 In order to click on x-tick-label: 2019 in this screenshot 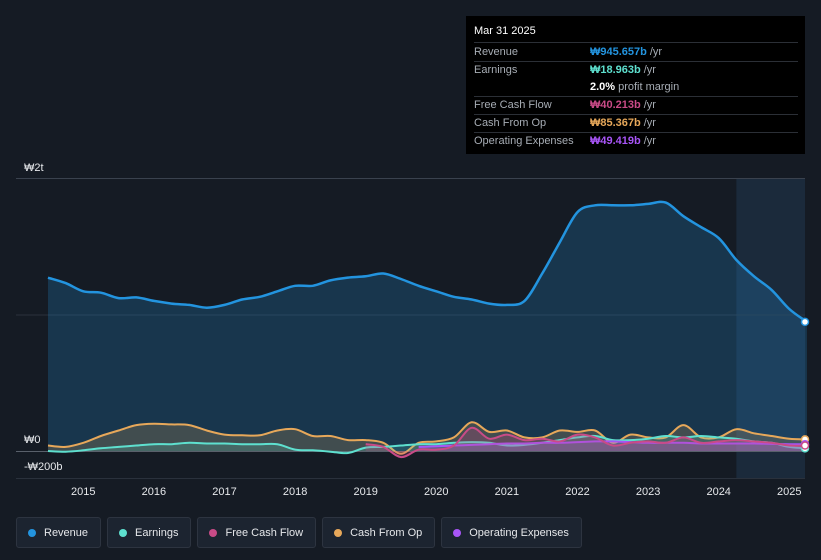, I will do `click(365, 492)`.